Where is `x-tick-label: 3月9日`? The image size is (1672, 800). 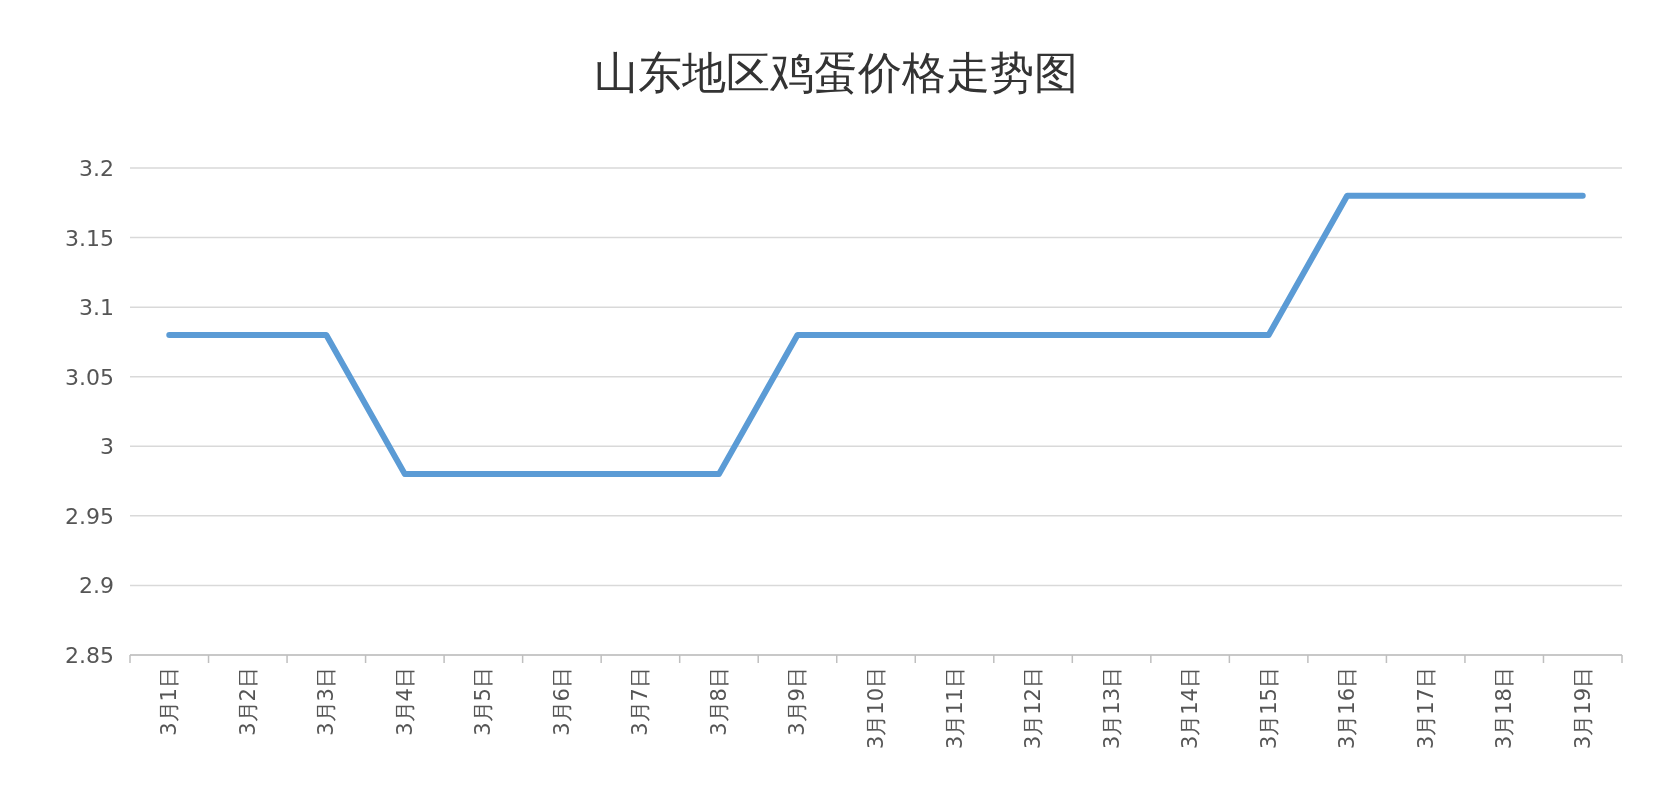 x-tick-label: 3月9日 is located at coordinates (797, 701).